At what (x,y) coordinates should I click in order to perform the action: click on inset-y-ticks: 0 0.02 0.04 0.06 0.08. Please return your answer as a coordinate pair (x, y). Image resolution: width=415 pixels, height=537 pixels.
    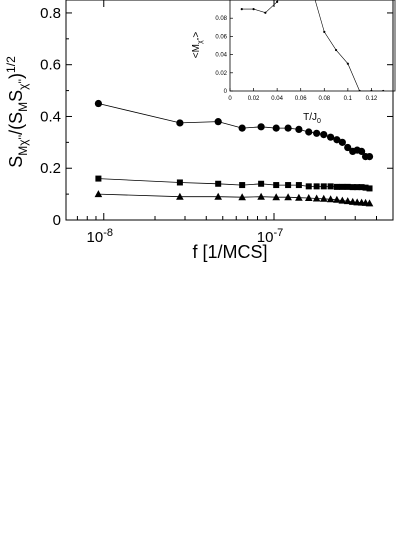
    Looking at the image, I should click on (224, 55).